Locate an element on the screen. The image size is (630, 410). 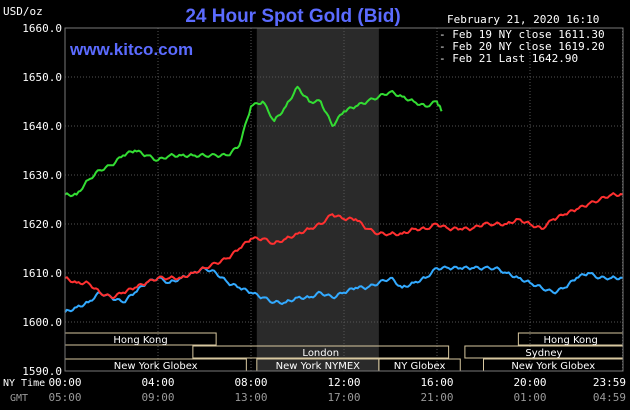
x-tick-label-ny: 23:59 is located at coordinates (609, 382).